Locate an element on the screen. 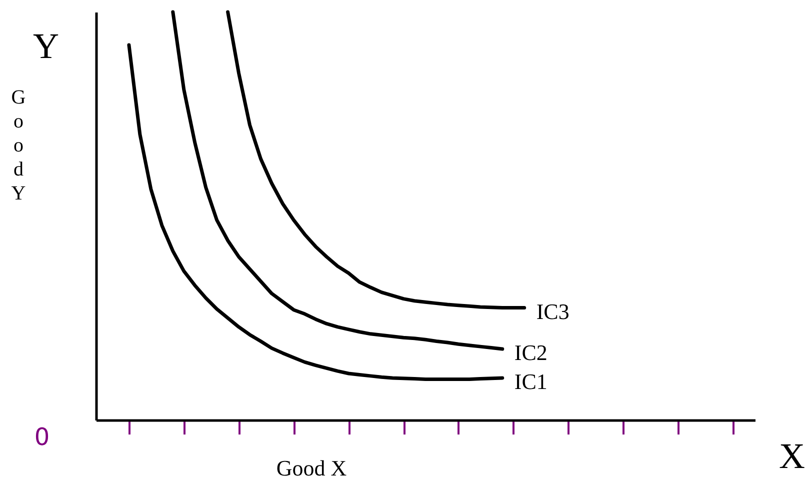 Image resolution: width=808 pixels, height=490 pixels. series-label: IC3 is located at coordinates (553, 311).